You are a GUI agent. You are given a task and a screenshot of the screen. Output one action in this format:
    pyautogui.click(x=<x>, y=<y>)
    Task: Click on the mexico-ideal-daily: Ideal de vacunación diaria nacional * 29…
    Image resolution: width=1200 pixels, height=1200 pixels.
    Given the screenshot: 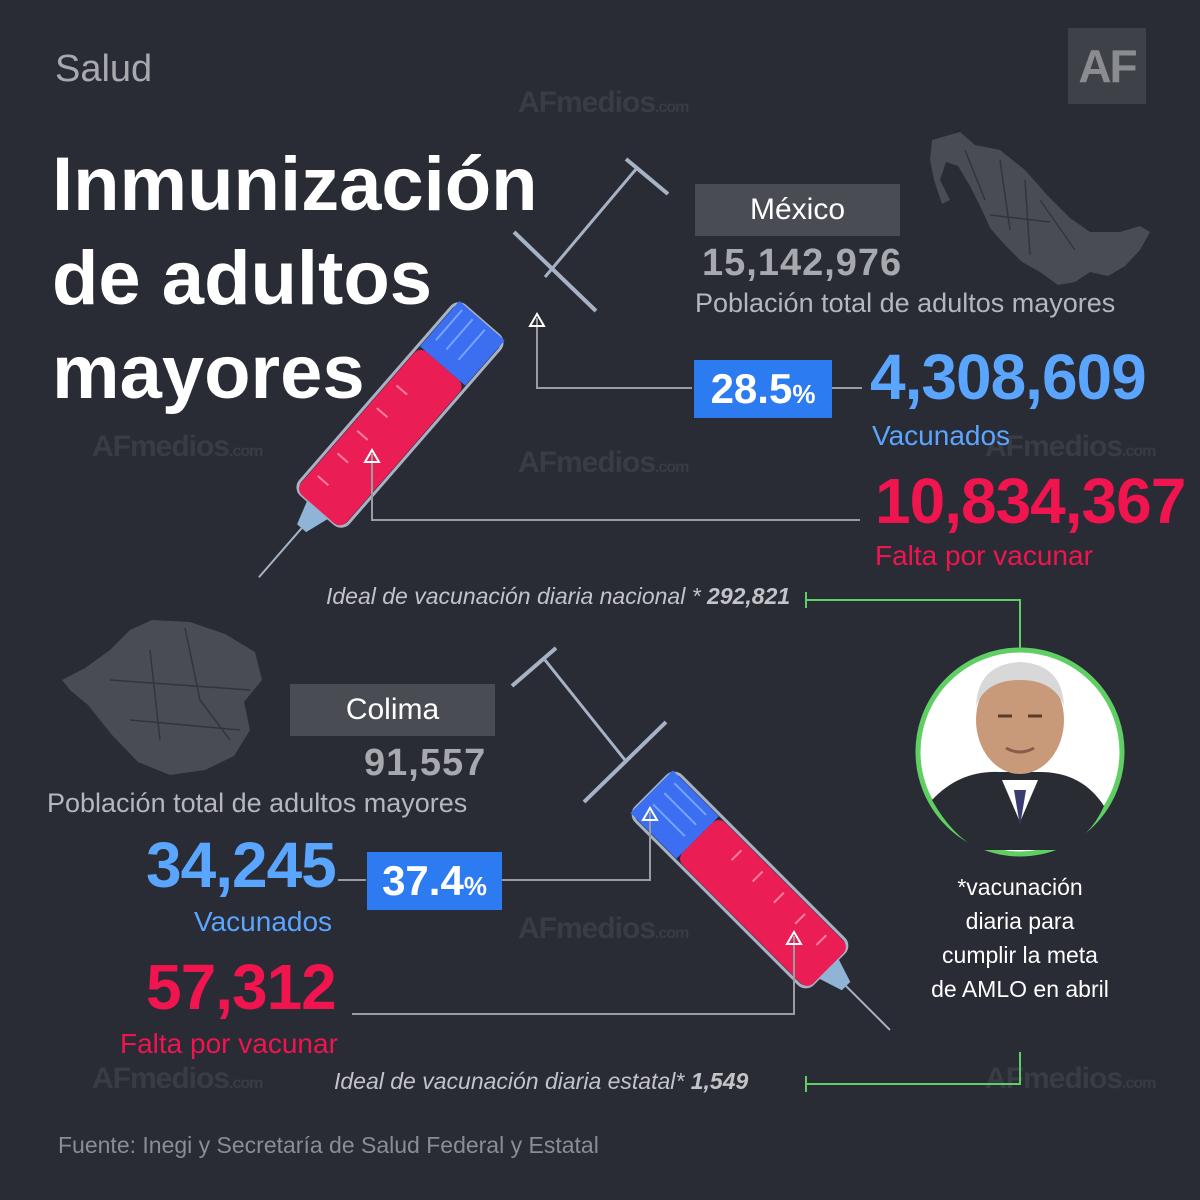 What is the action you would take?
    pyautogui.click(x=558, y=596)
    